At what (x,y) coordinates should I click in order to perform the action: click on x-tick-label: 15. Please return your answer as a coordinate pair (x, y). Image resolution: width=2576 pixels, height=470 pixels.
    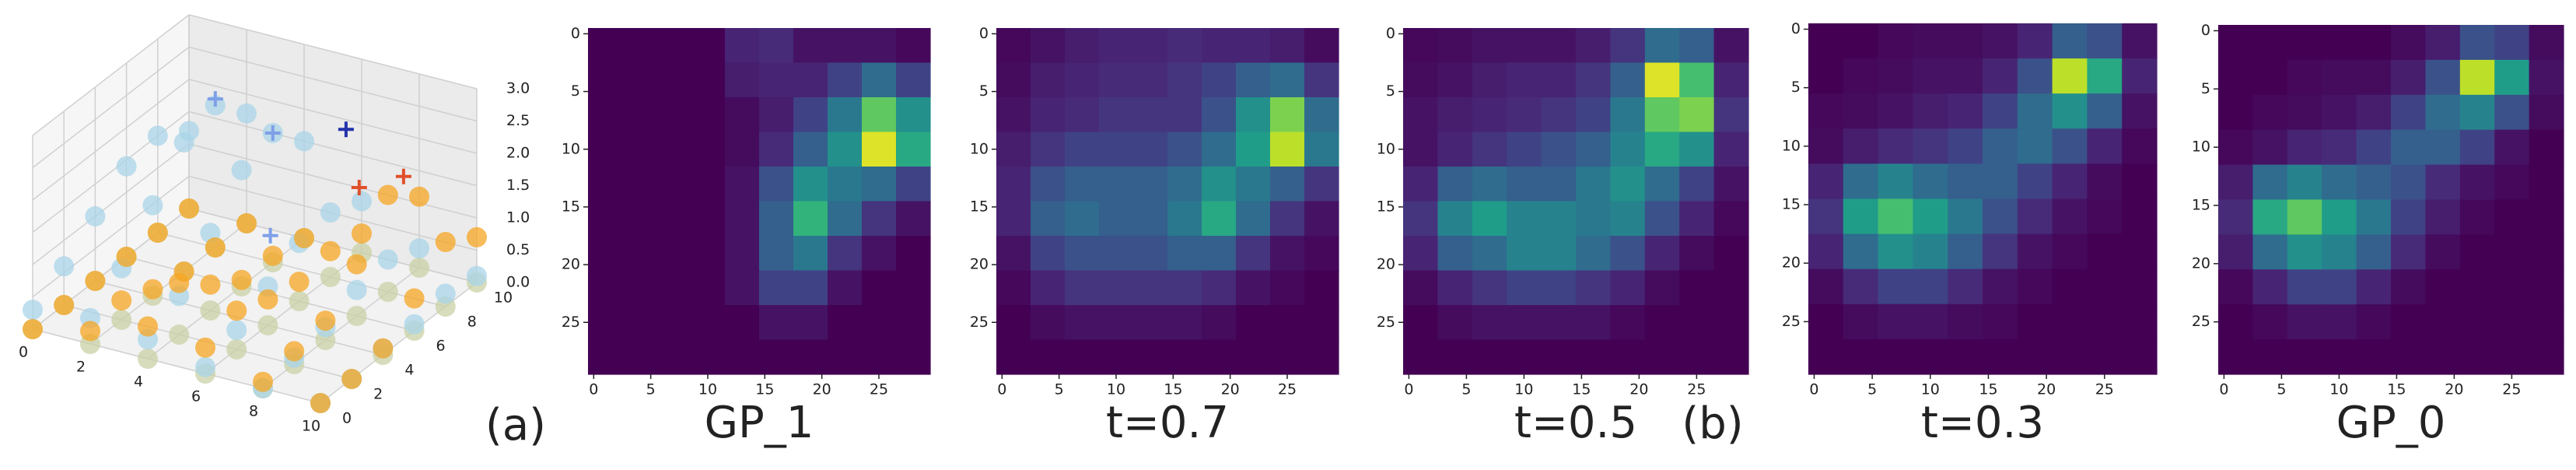
    Looking at the image, I should click on (1173, 389).